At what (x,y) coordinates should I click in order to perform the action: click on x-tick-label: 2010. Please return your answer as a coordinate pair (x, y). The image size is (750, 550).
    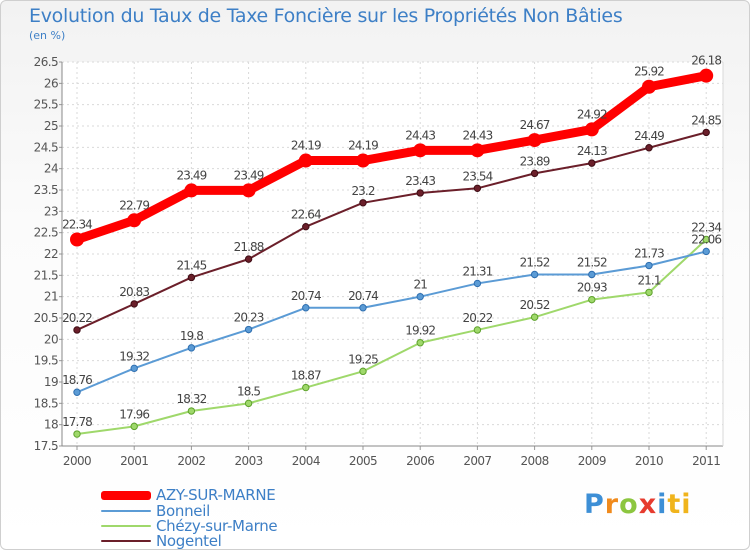
    Looking at the image, I should click on (649, 461).